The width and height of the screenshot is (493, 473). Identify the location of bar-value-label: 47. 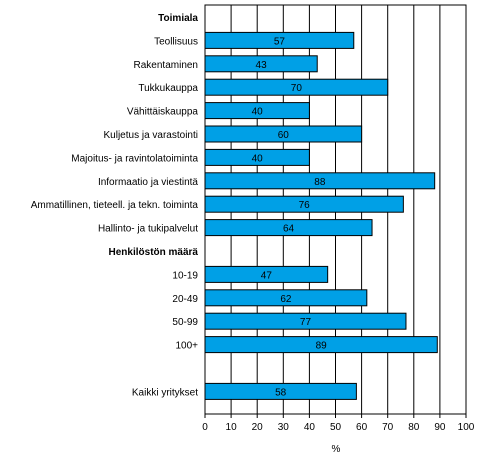
(267, 275).